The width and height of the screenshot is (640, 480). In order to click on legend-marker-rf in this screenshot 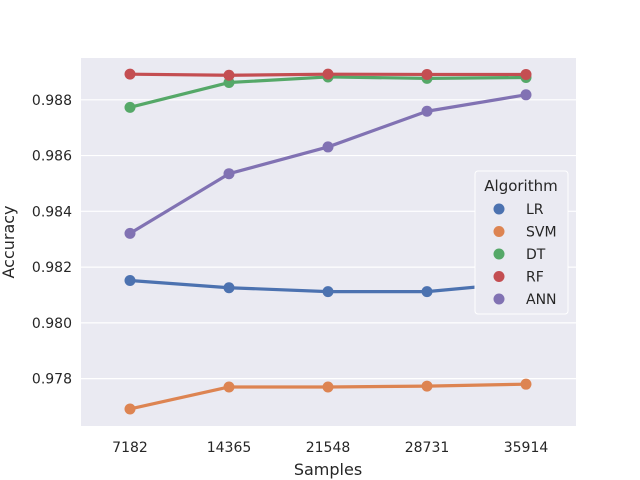, I will do `click(499, 276)`.